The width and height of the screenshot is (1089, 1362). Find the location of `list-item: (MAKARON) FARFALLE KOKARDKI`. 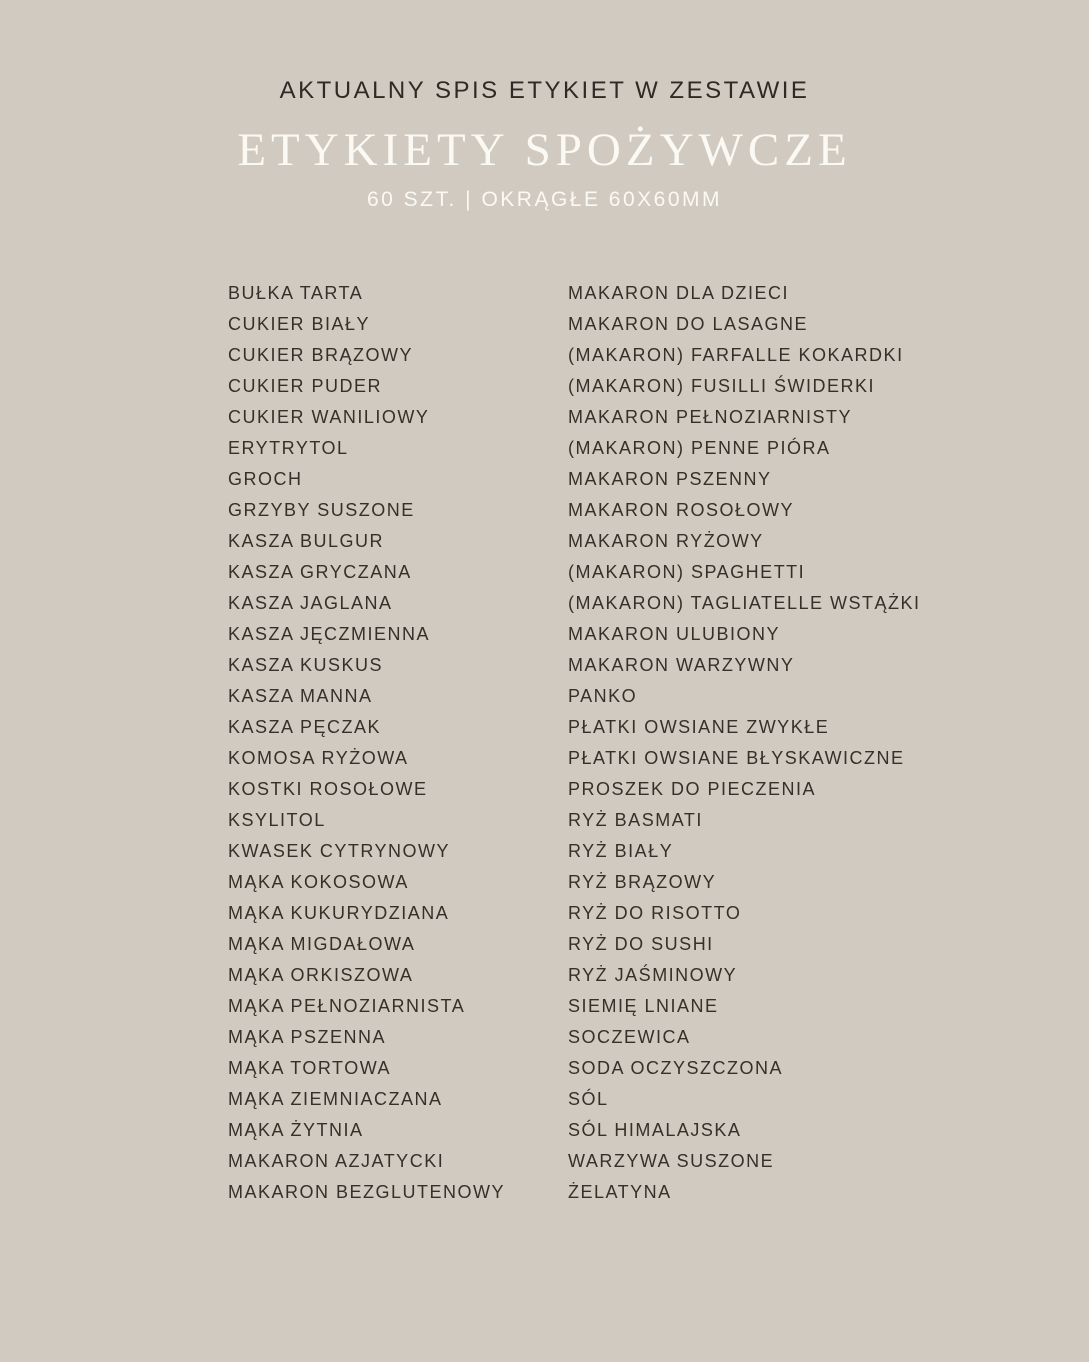

list-item: (MAKARON) FARFALLE KOKARDKI is located at coordinates (736, 355).